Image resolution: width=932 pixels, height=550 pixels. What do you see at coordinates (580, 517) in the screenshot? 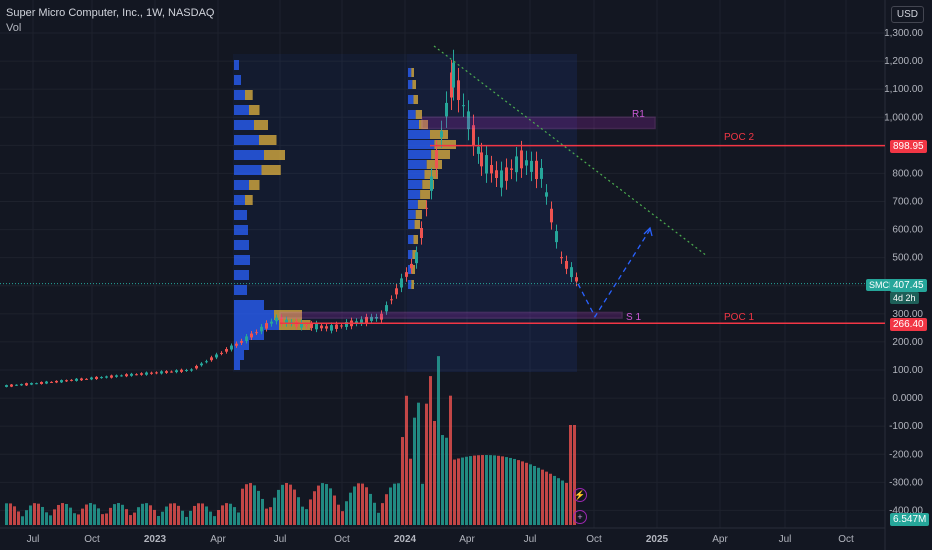
I see `plus-icon: +` at bounding box center [580, 517].